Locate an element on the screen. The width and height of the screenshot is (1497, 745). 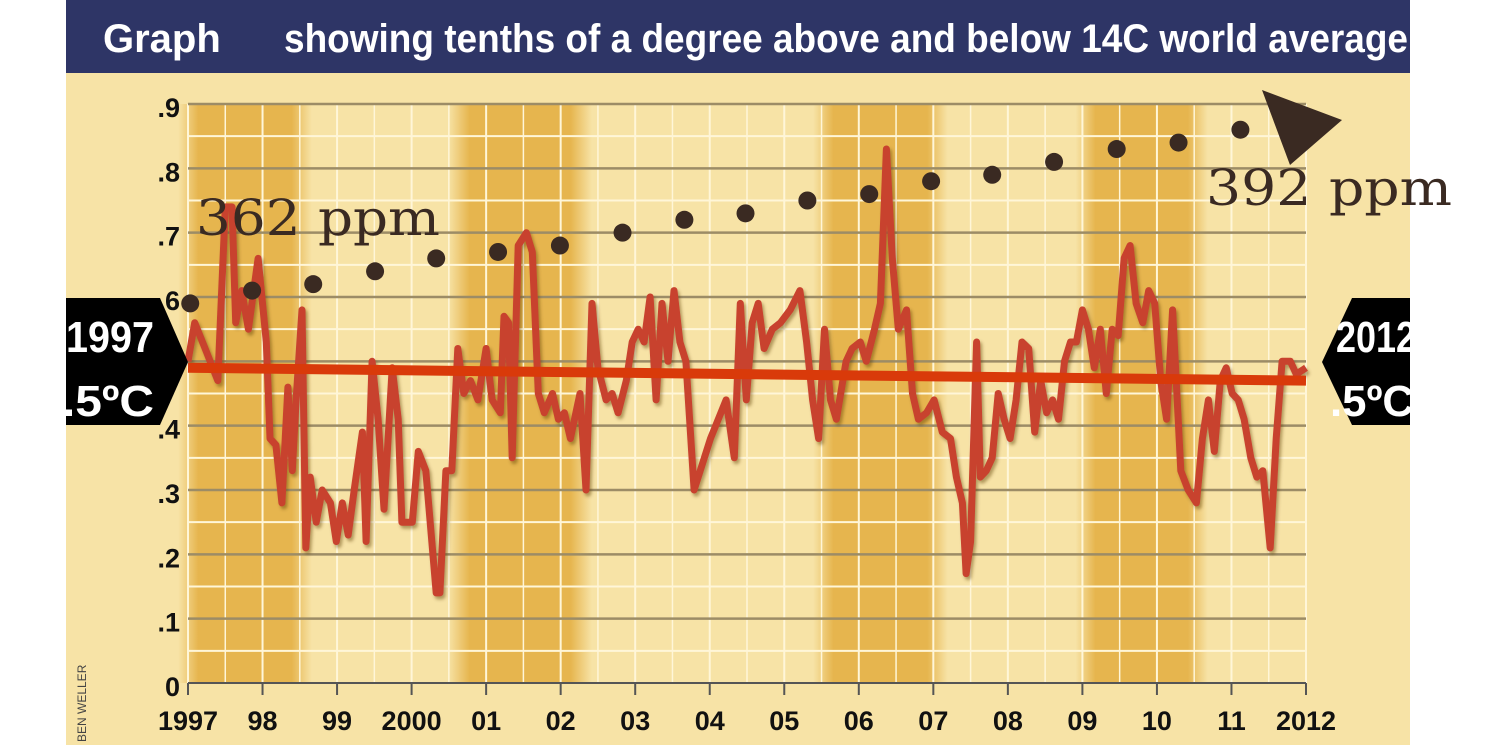
x-tick-label: 2000 is located at coordinates (412, 721).